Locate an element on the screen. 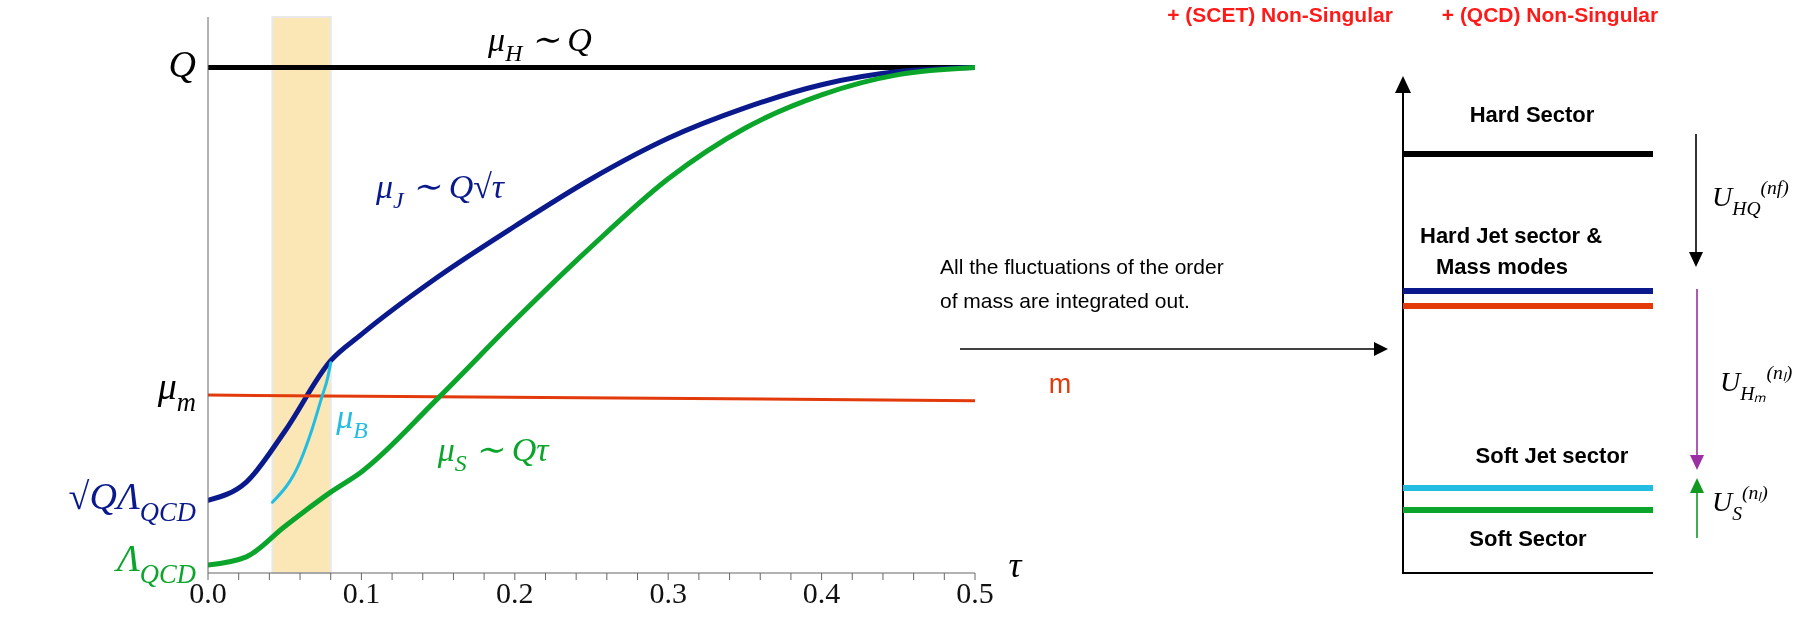 The width and height of the screenshot is (1804, 630). x-axis-title: τ is located at coordinates (1015, 565).